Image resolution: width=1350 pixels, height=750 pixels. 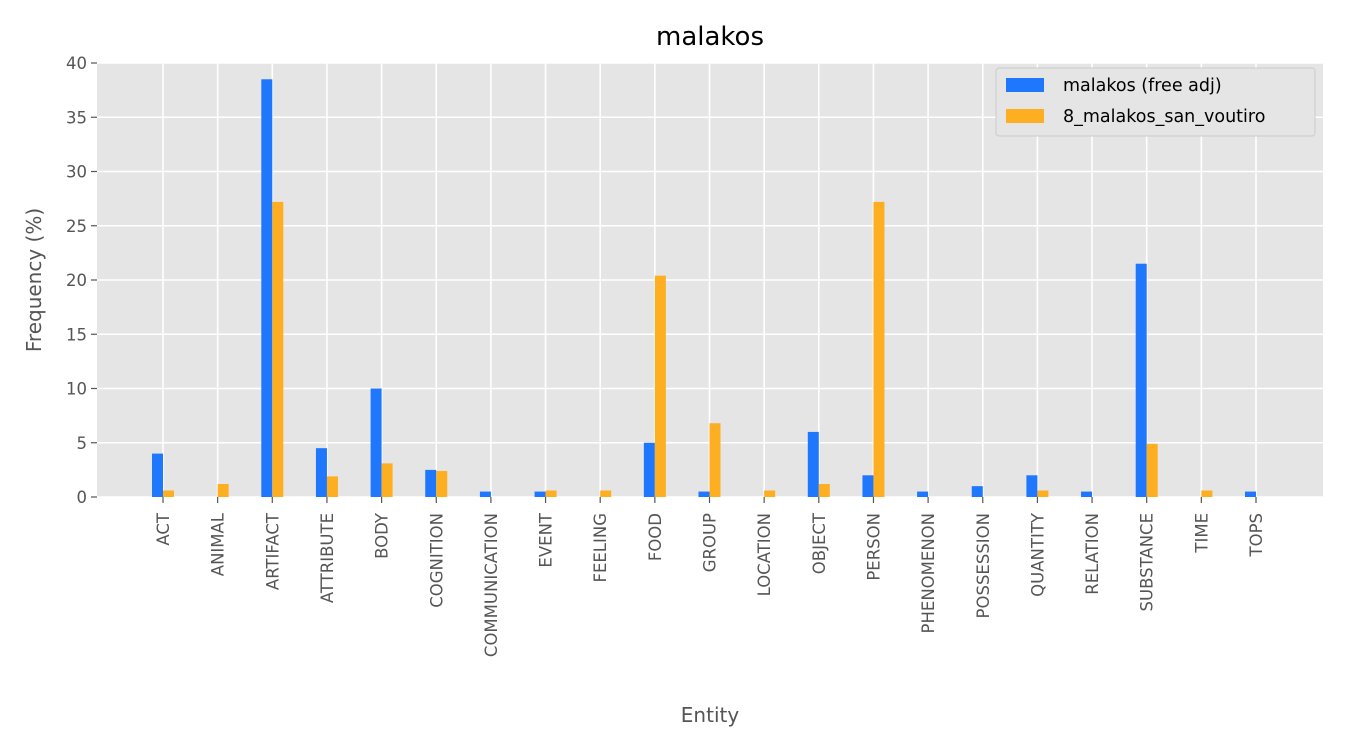 I want to click on legend-swatch-8-malakos-san-voutiro, so click(x=1025, y=116).